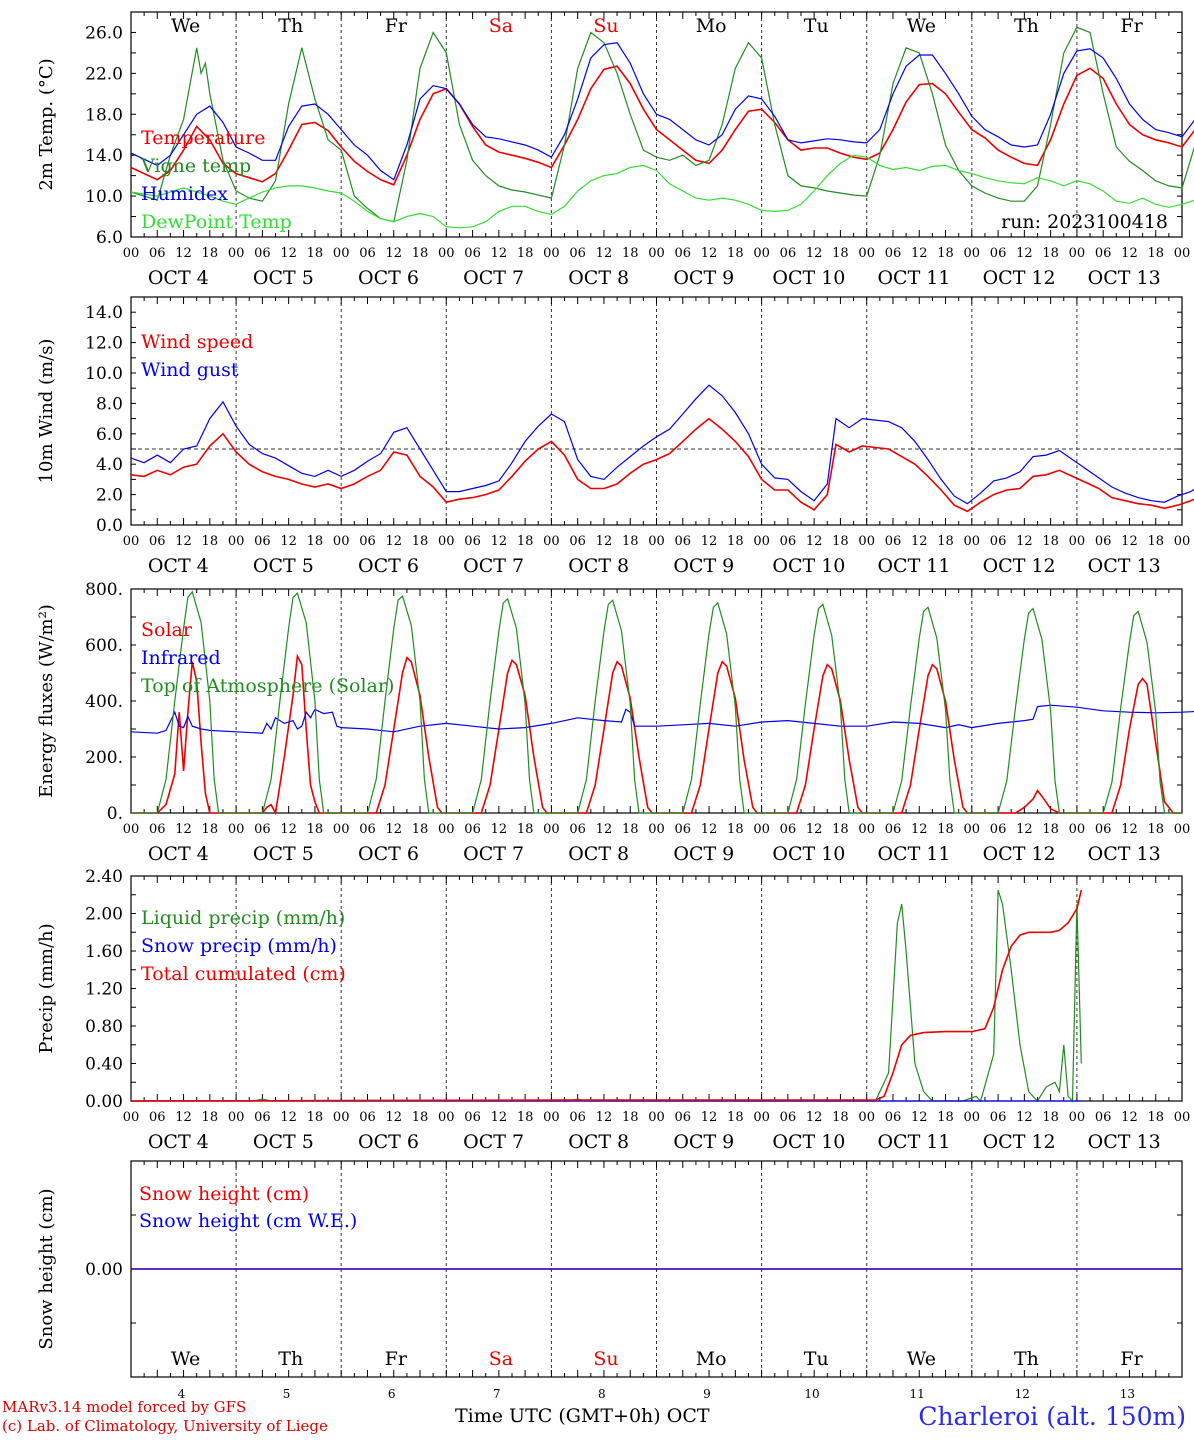  I want to click on y-tick-label: 800., so click(104, 590).